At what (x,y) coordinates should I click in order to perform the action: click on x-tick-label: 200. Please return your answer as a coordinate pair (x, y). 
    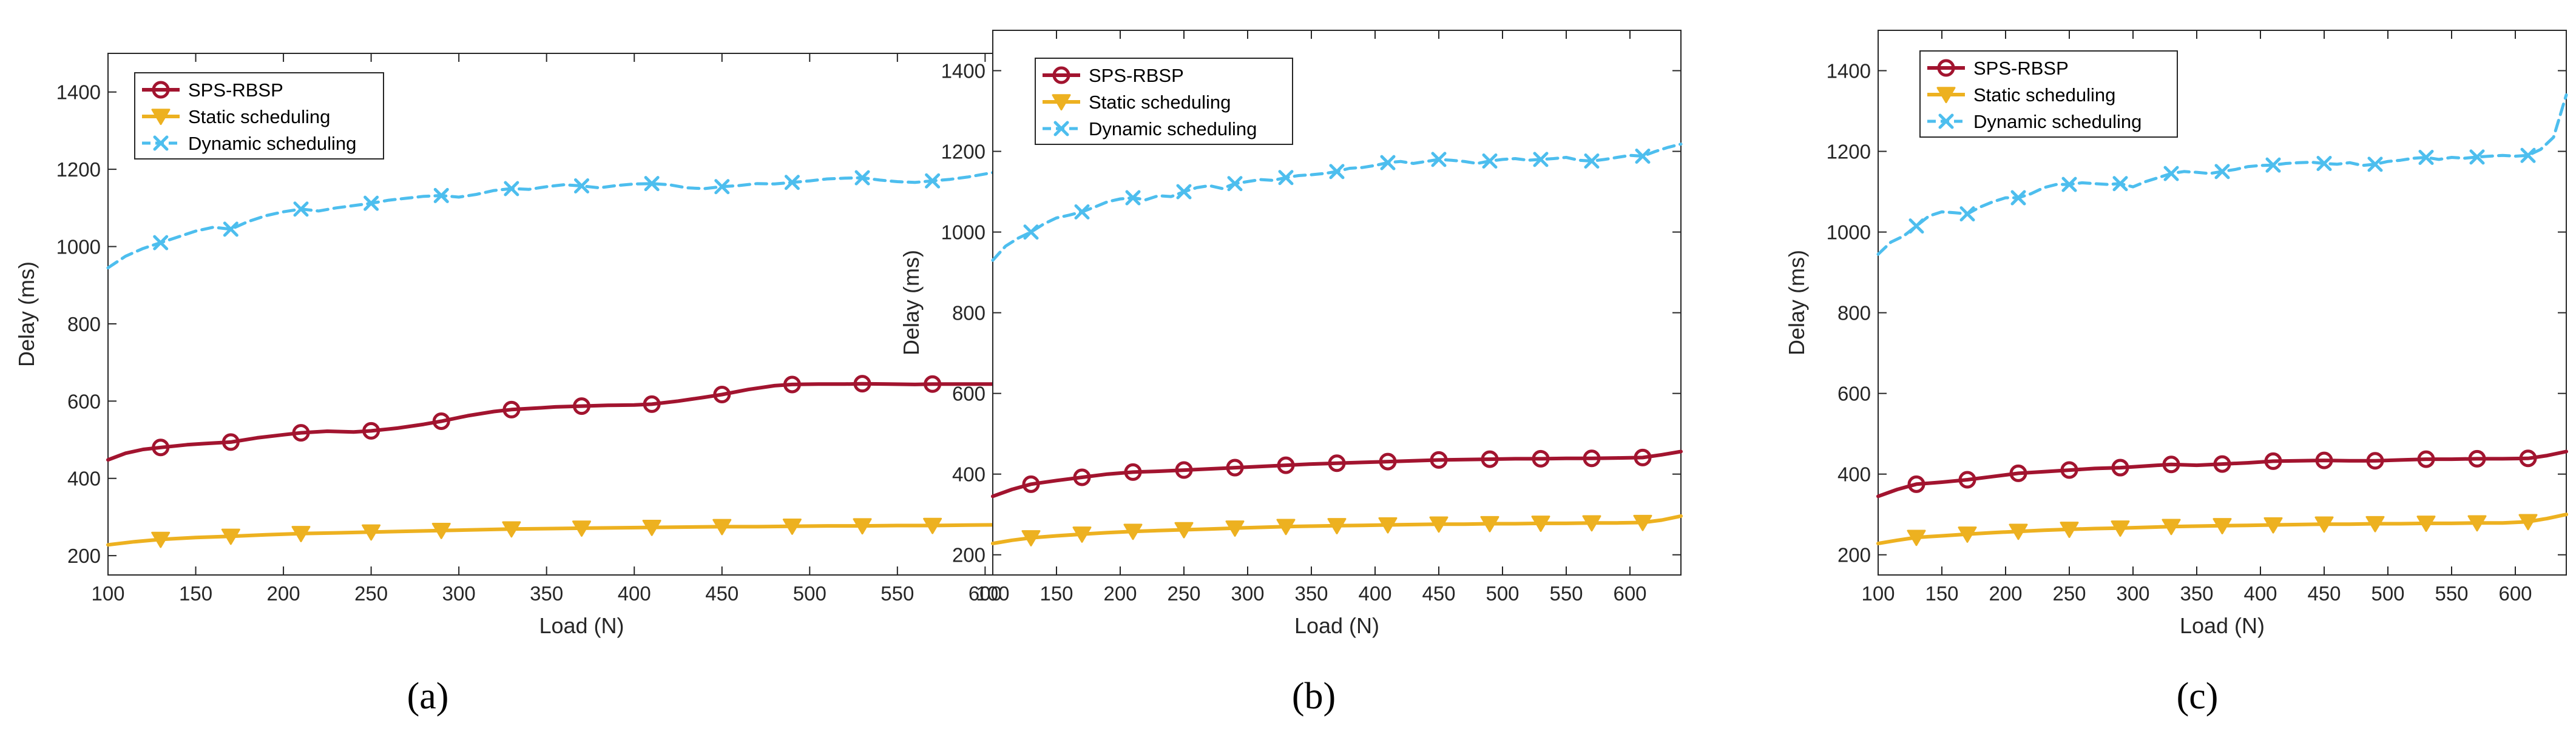
    Looking at the image, I should click on (283, 593).